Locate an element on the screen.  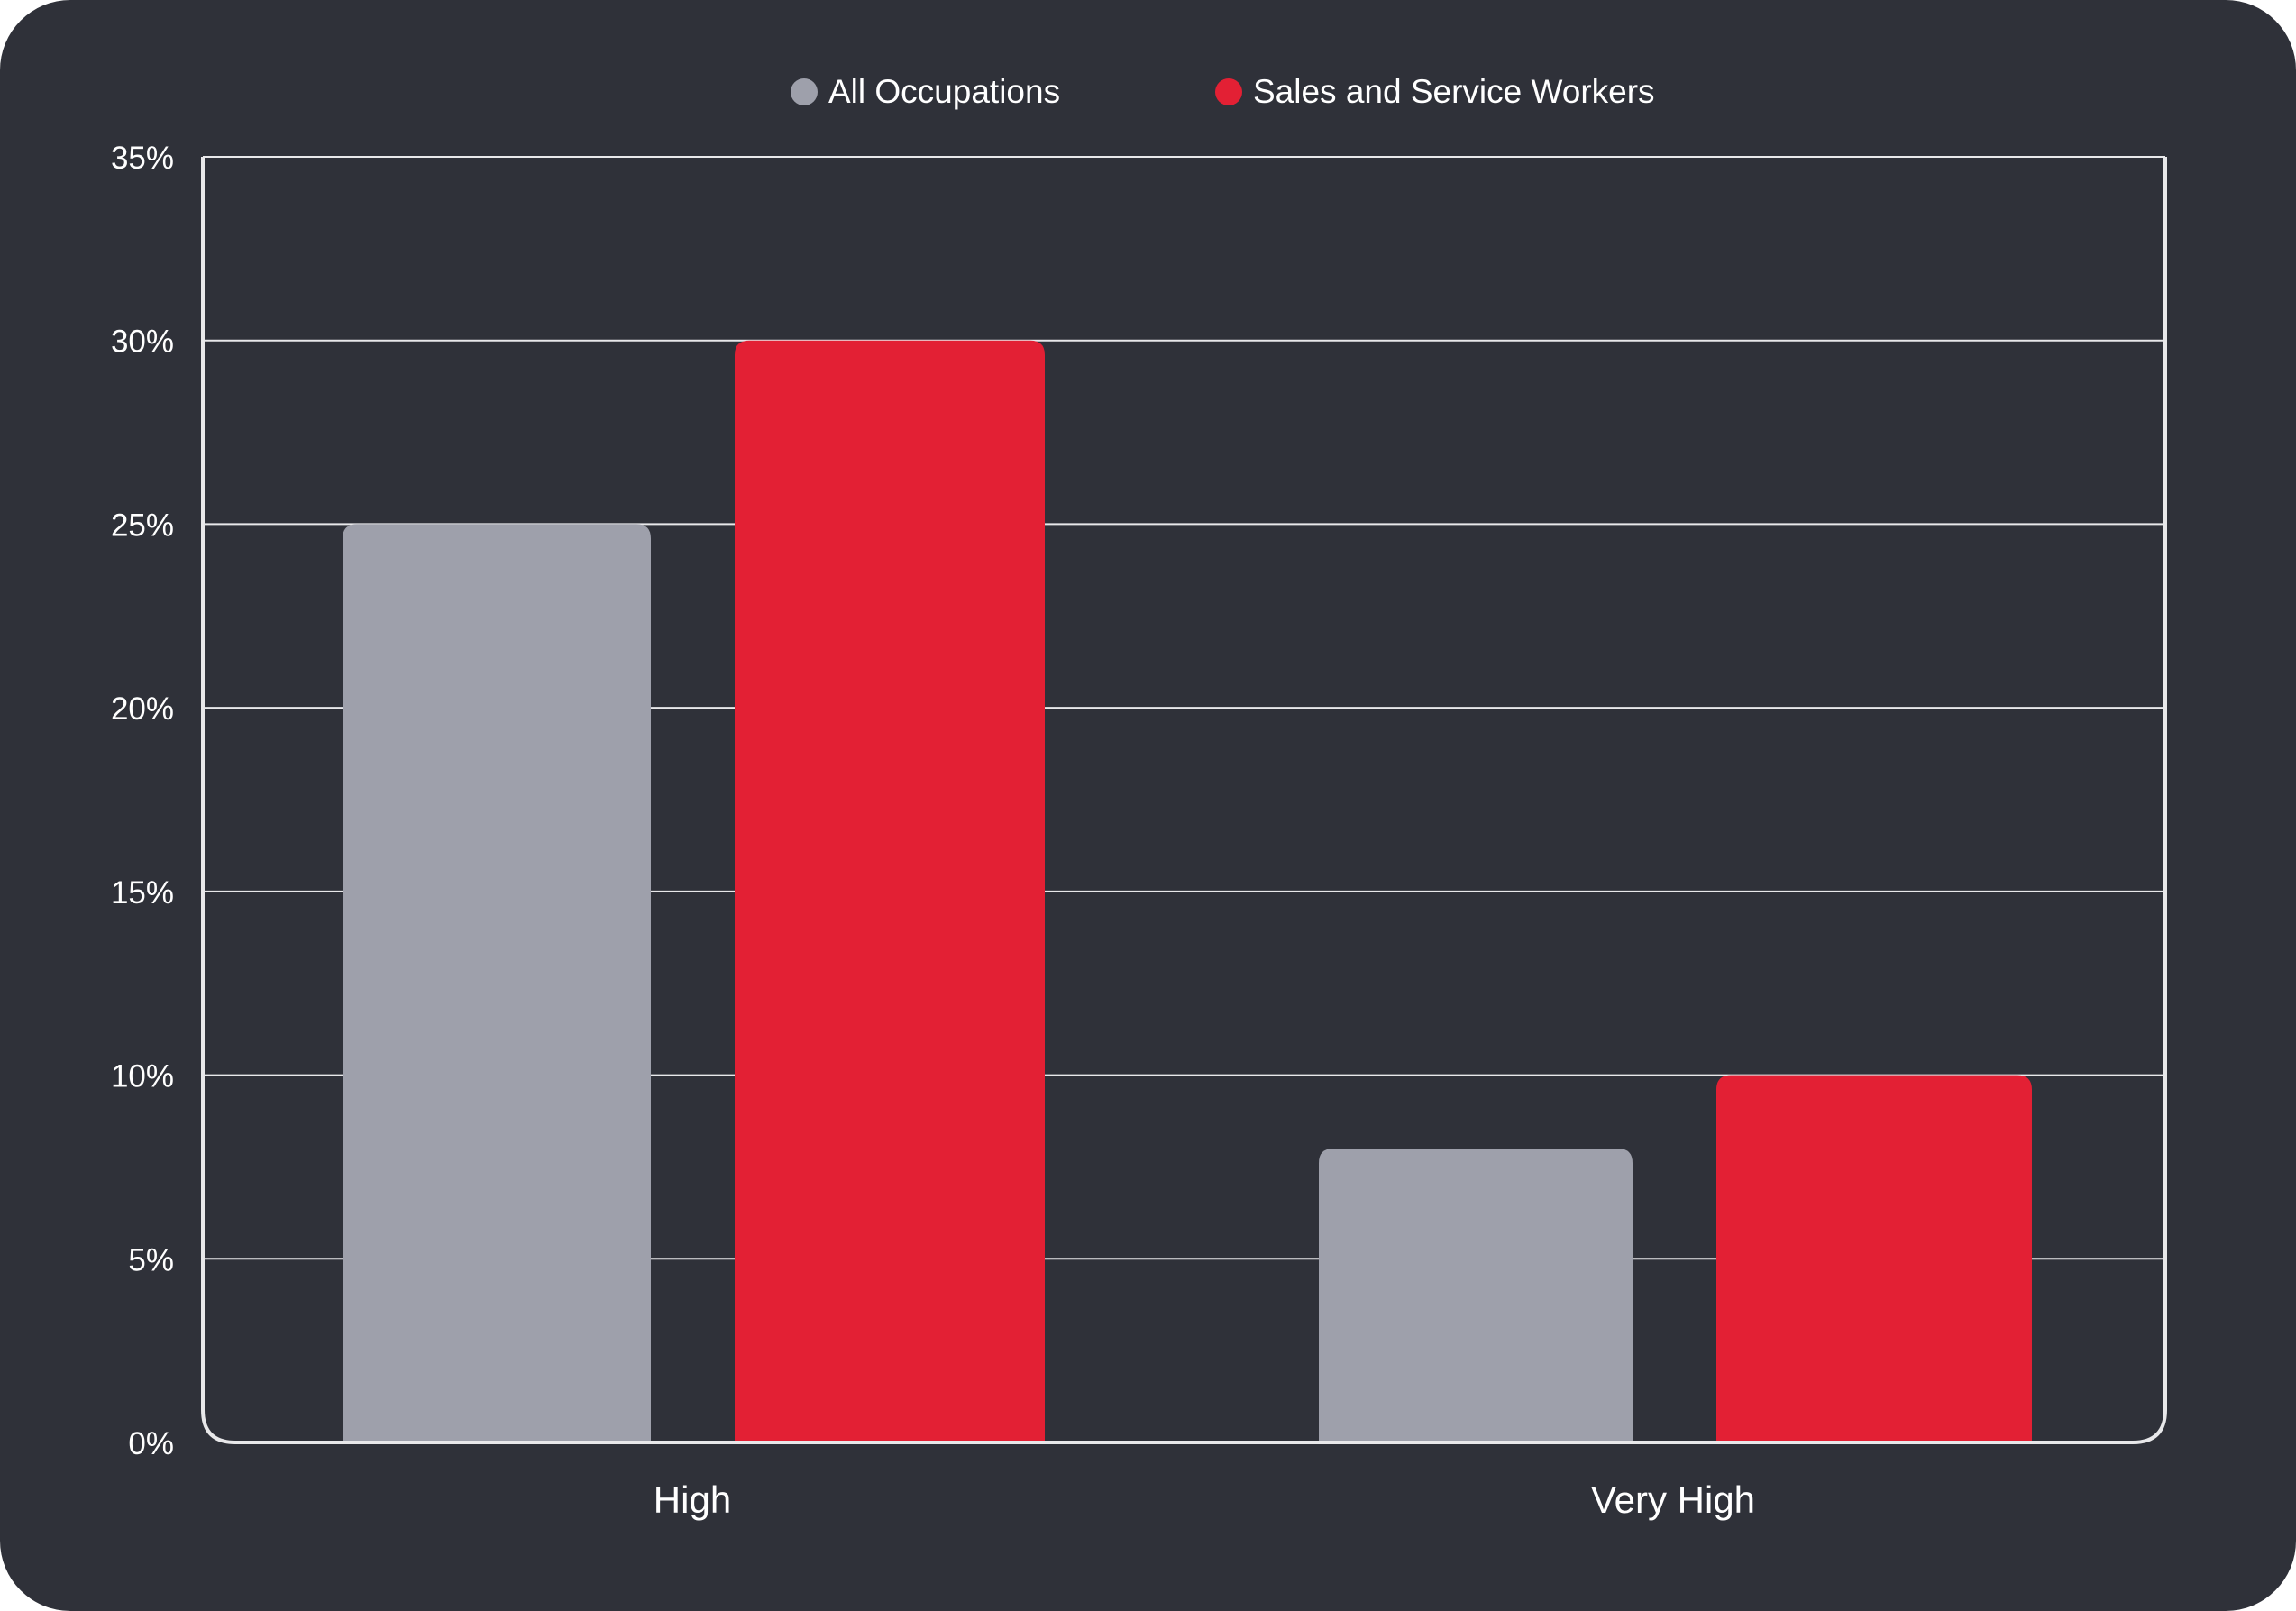
legend-swatch-all-occupations is located at coordinates (804, 92).